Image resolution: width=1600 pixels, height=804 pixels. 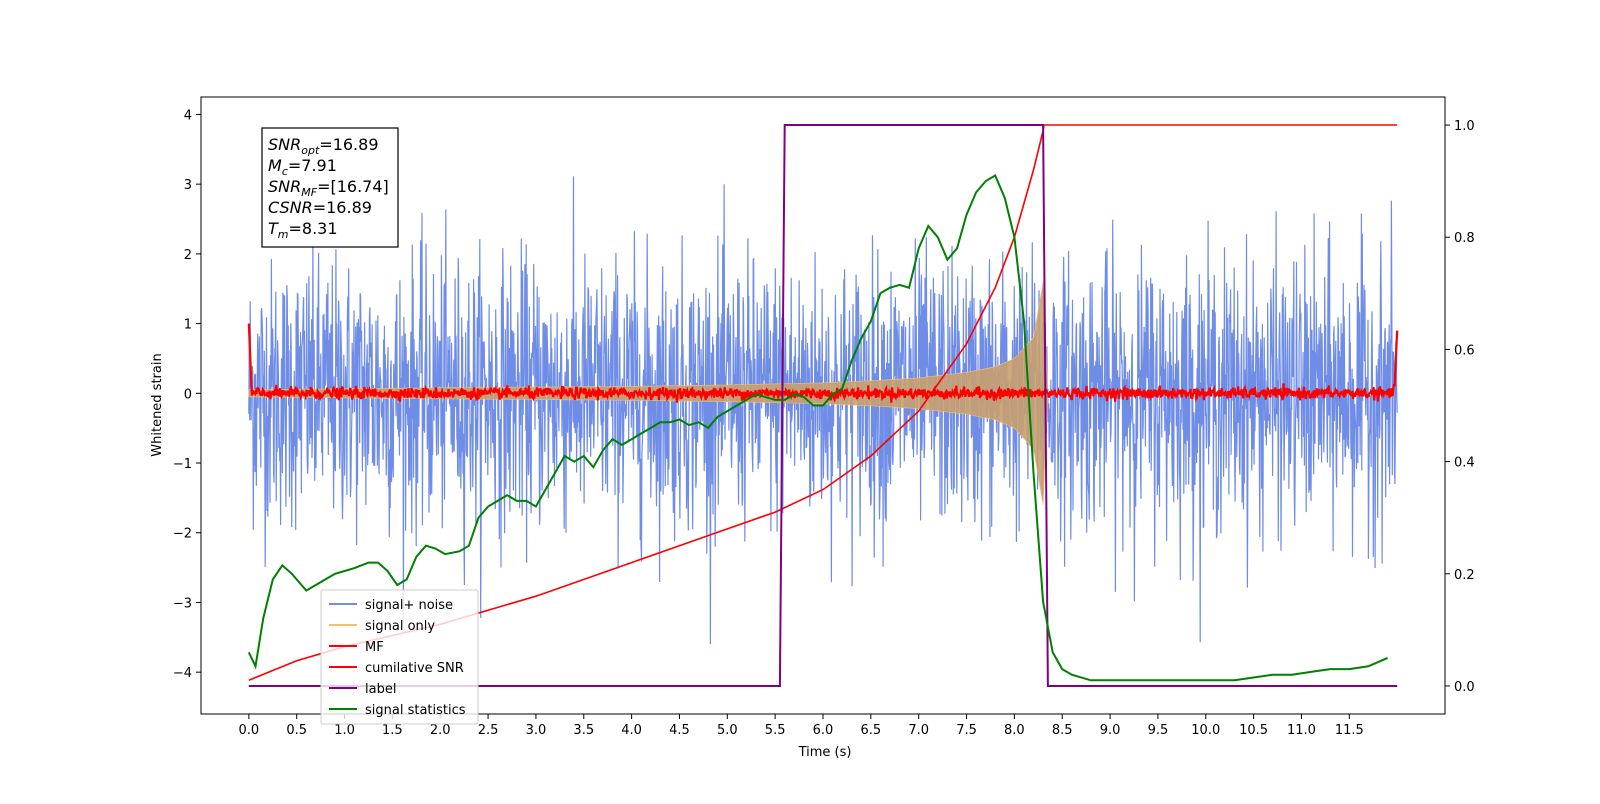 What do you see at coordinates (415, 710) in the screenshot?
I see `legend-label: signal statistics` at bounding box center [415, 710].